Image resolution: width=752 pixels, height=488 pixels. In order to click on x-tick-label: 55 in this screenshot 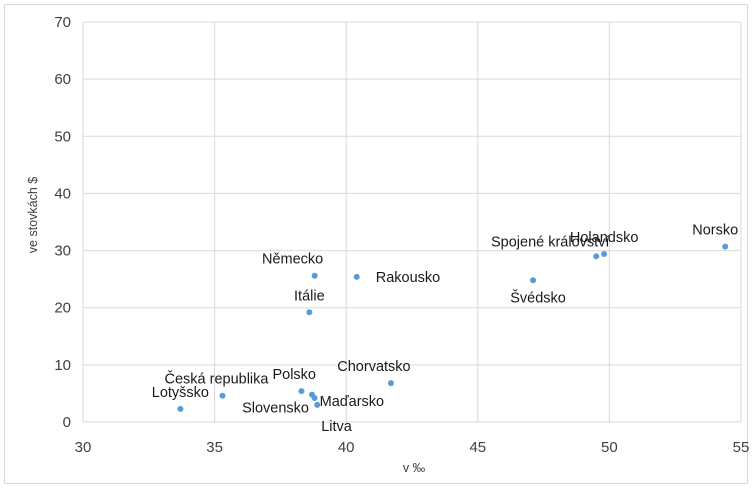, I will do `click(741, 447)`.